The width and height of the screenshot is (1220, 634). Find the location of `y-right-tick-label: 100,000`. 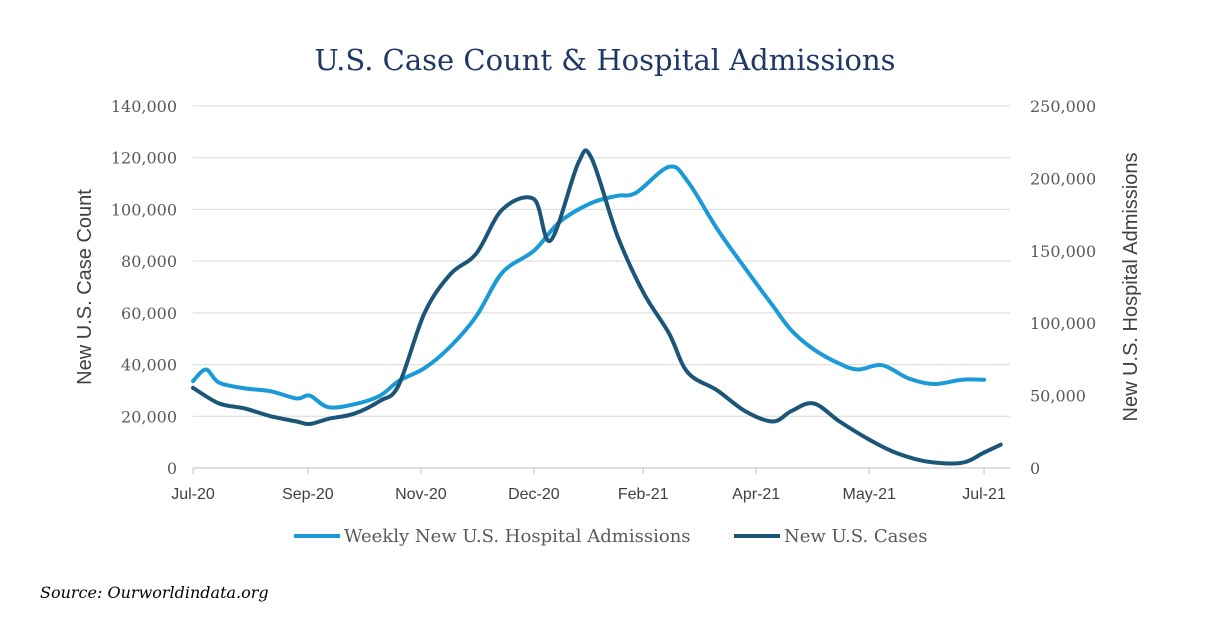

y-right-tick-label: 100,000 is located at coordinates (1063, 323).